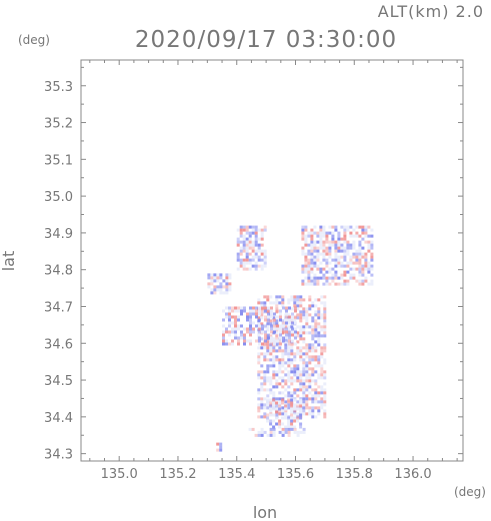 The image size is (491, 521). I want to click on y-tick-label: 34.7, so click(58, 307).